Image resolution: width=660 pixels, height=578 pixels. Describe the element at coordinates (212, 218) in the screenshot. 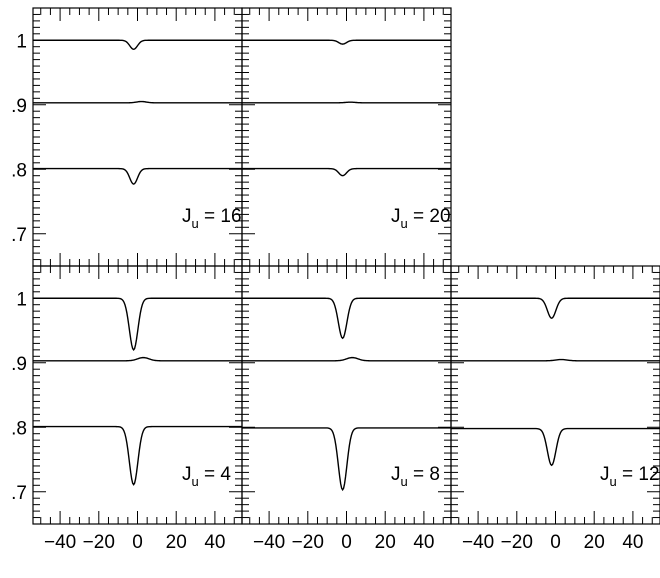

I see `panel-label: Ju = 16` at that location.